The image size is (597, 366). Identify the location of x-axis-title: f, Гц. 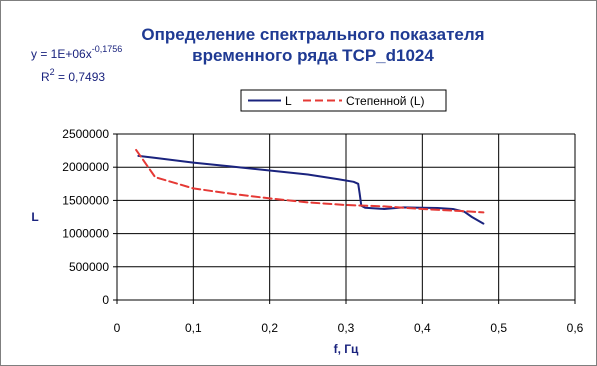
(346, 349).